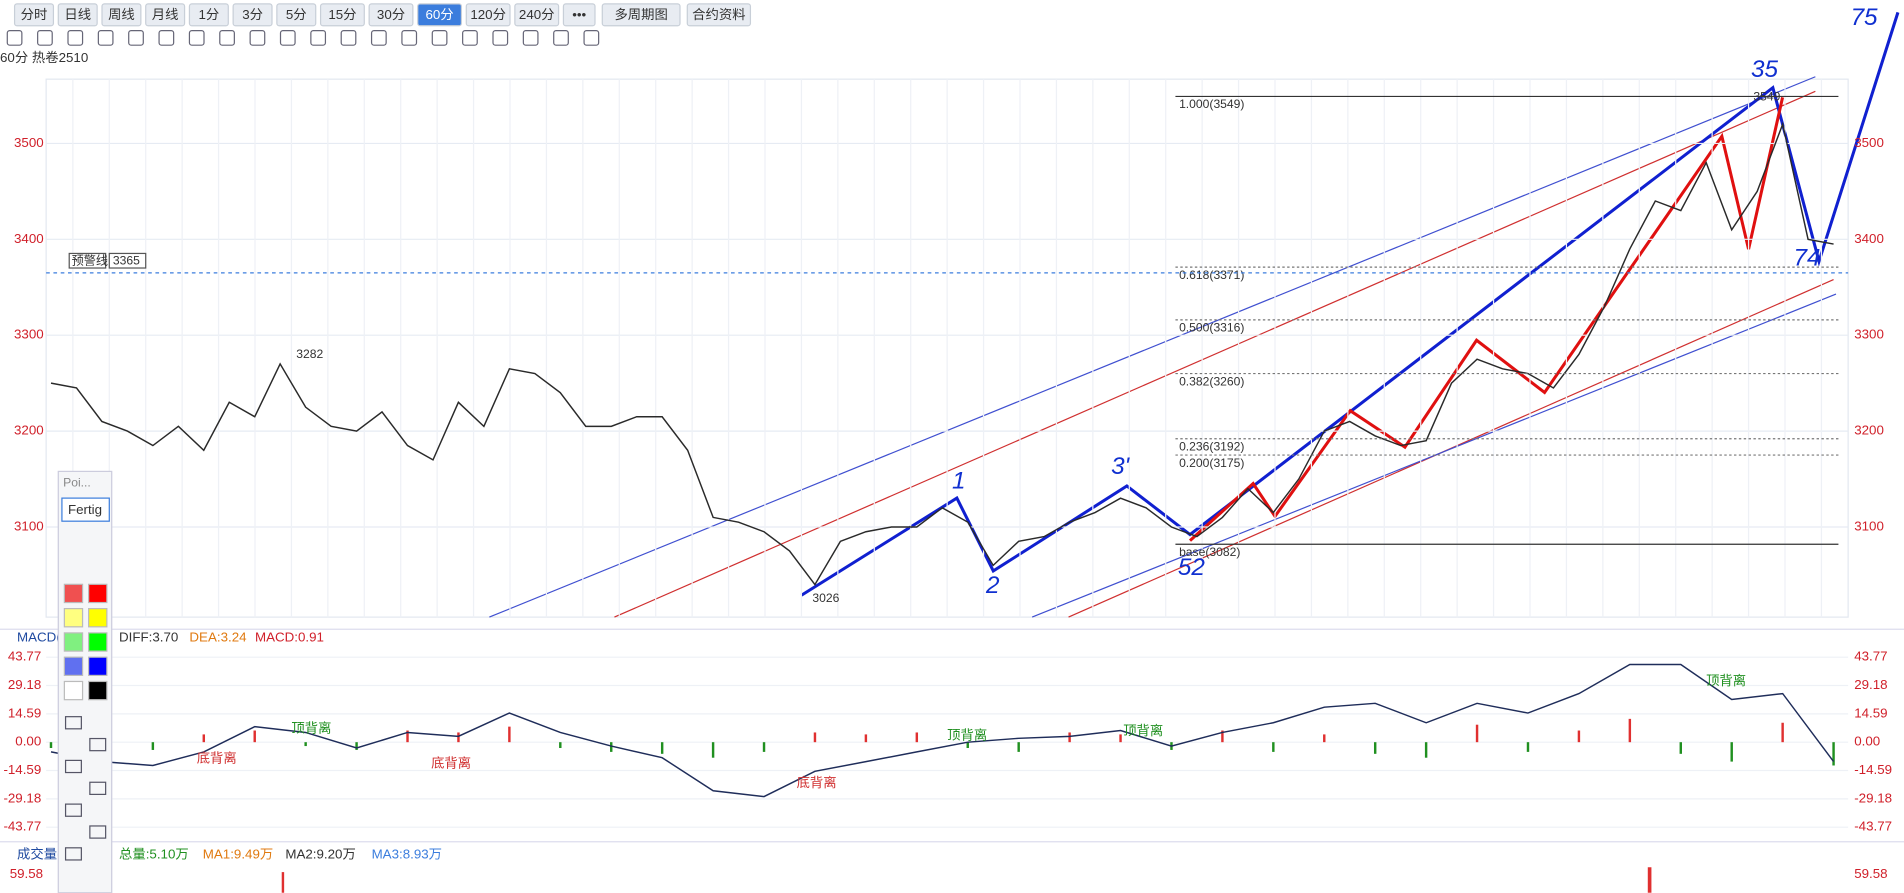 The width and height of the screenshot is (1904, 893). I want to click on period-label: 120分, so click(488, 14).